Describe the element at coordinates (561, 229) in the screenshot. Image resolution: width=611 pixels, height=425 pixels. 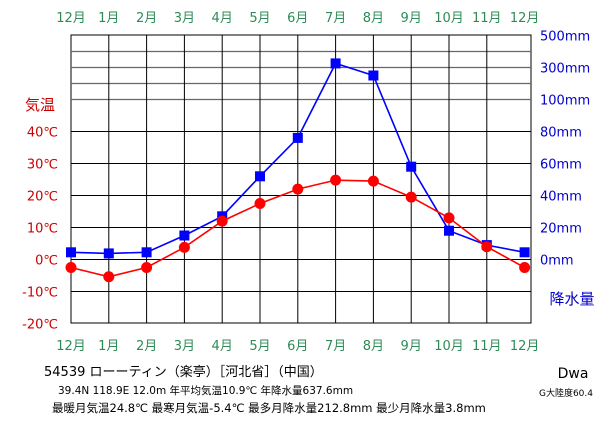
I see `precip-tick-label: 20mm` at that location.